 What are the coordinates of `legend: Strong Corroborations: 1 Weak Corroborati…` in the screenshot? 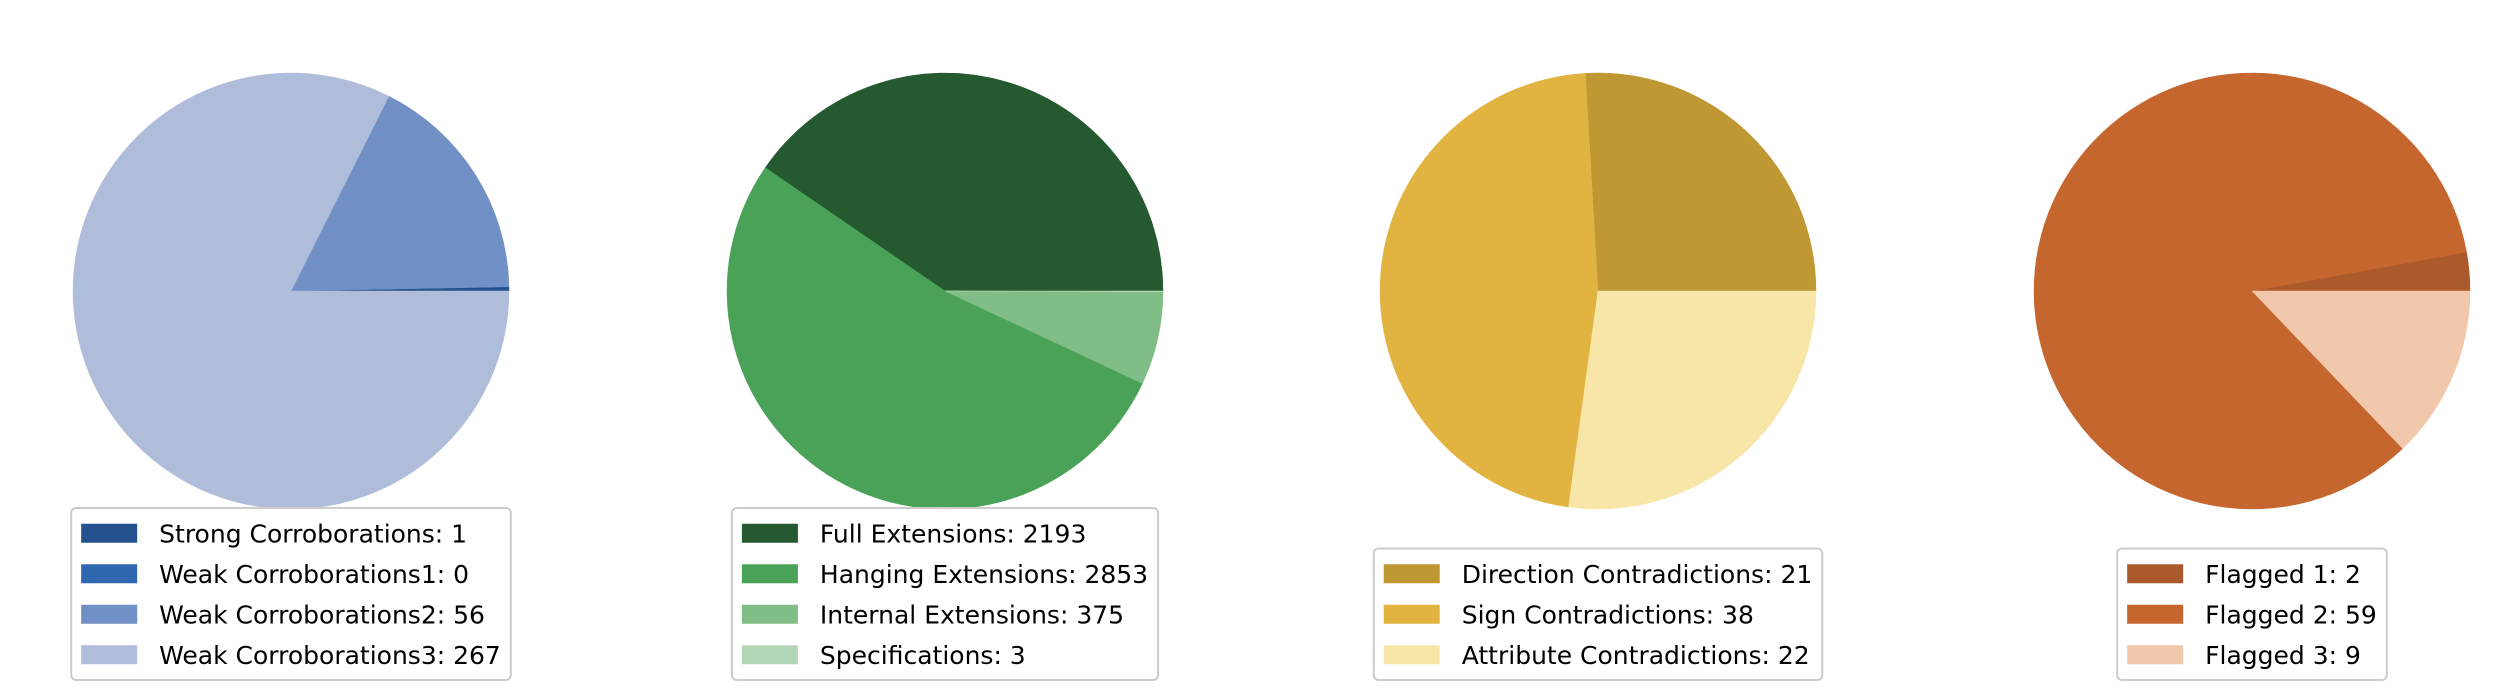 It's located at (291, 594).